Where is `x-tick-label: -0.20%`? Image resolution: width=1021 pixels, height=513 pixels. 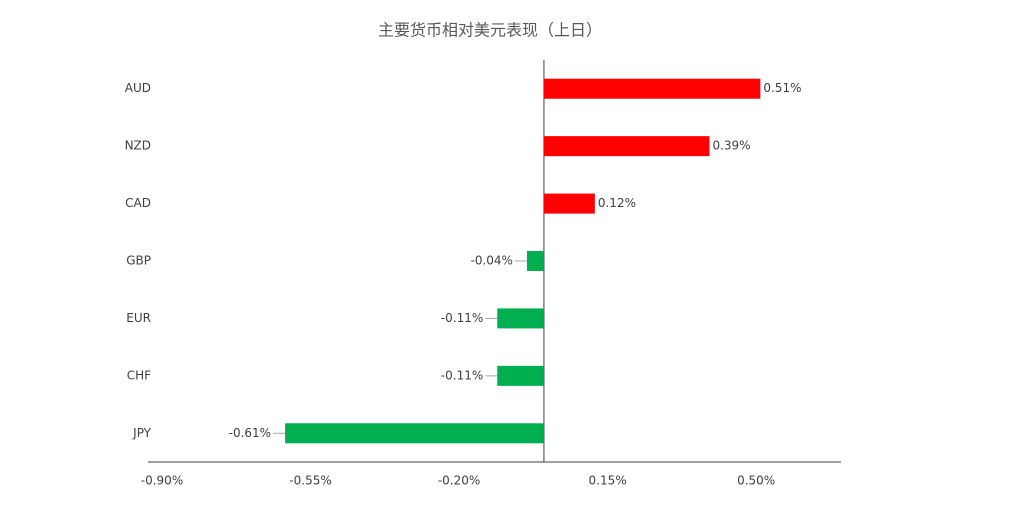 x-tick-label: -0.20% is located at coordinates (459, 481).